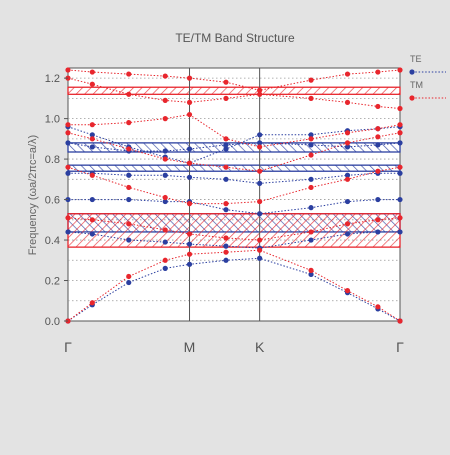 The width and height of the screenshot is (450, 455). I want to click on y-tick-label: 0.8, so click(52, 160).